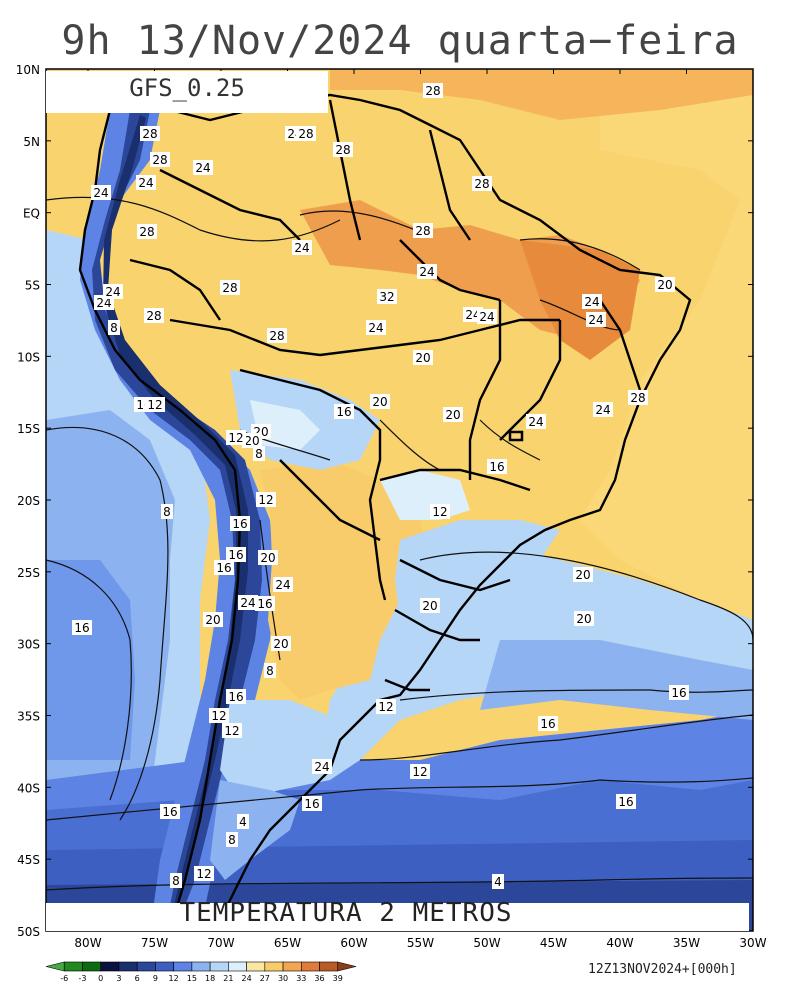 The height and width of the screenshot is (1004, 800). Describe the element at coordinates (28, 573) in the screenshot. I see `lat-label: 25S` at that location.